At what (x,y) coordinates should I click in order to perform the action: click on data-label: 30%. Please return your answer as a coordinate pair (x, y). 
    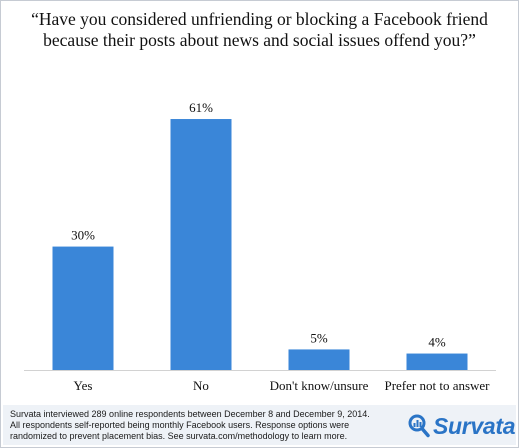
    Looking at the image, I should click on (83, 235).